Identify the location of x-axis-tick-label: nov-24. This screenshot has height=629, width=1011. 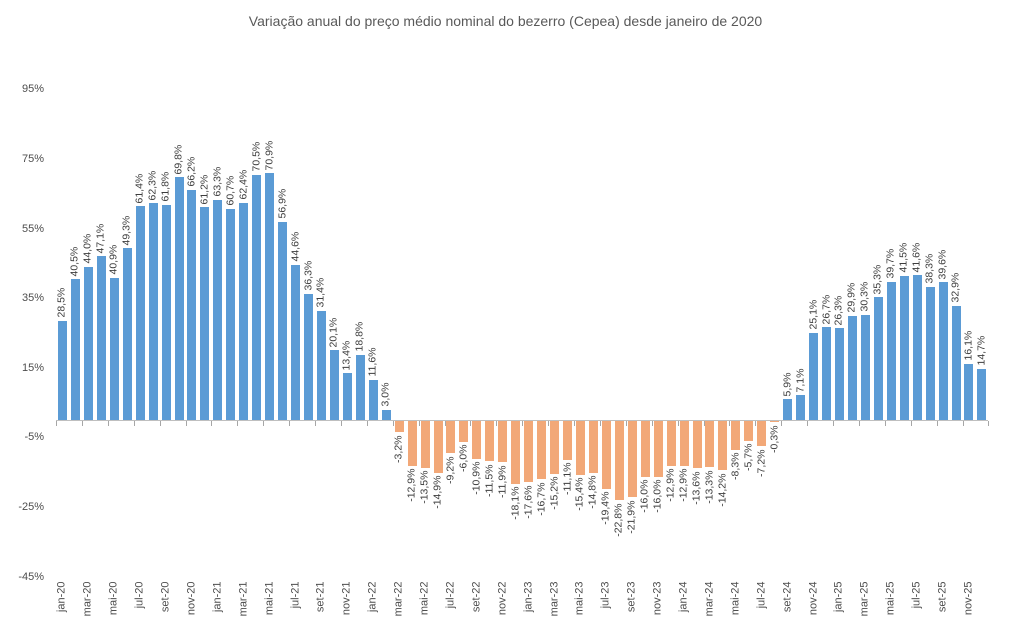
(813, 598).